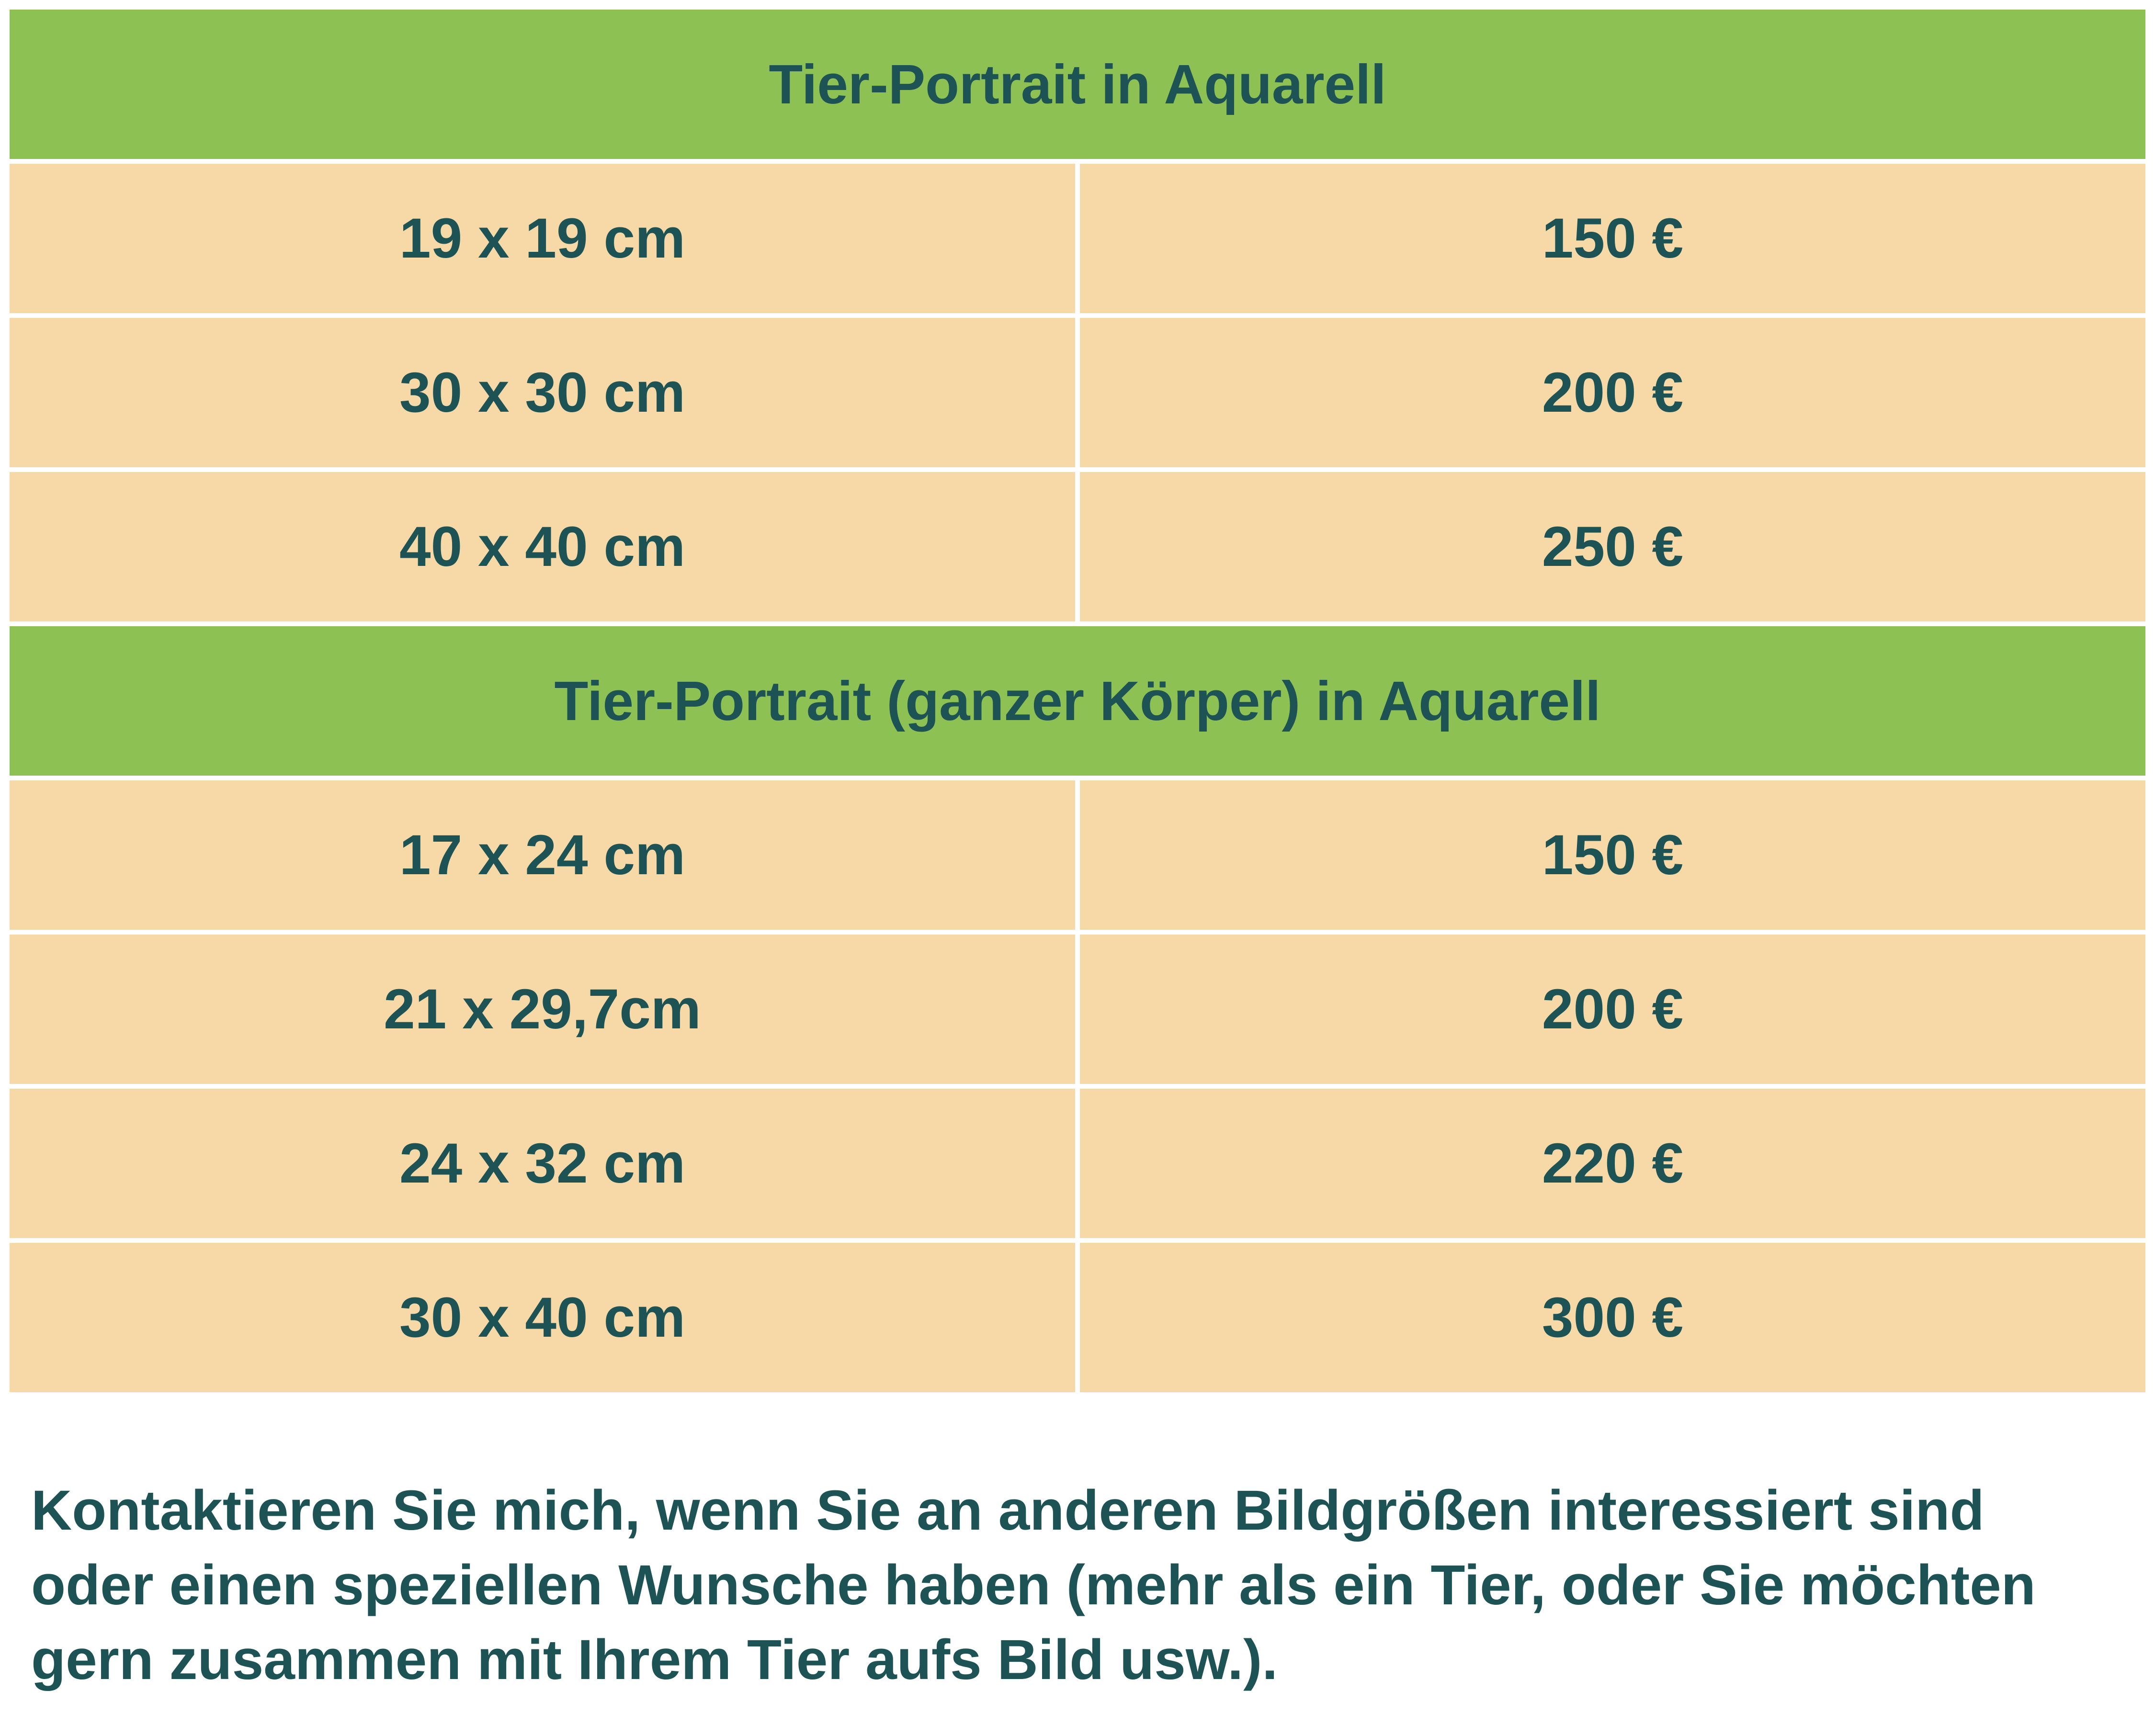 The width and height of the screenshot is (2155, 1736). I want to click on table-row: 30 x 30 cm 200 €, so click(1077, 392).